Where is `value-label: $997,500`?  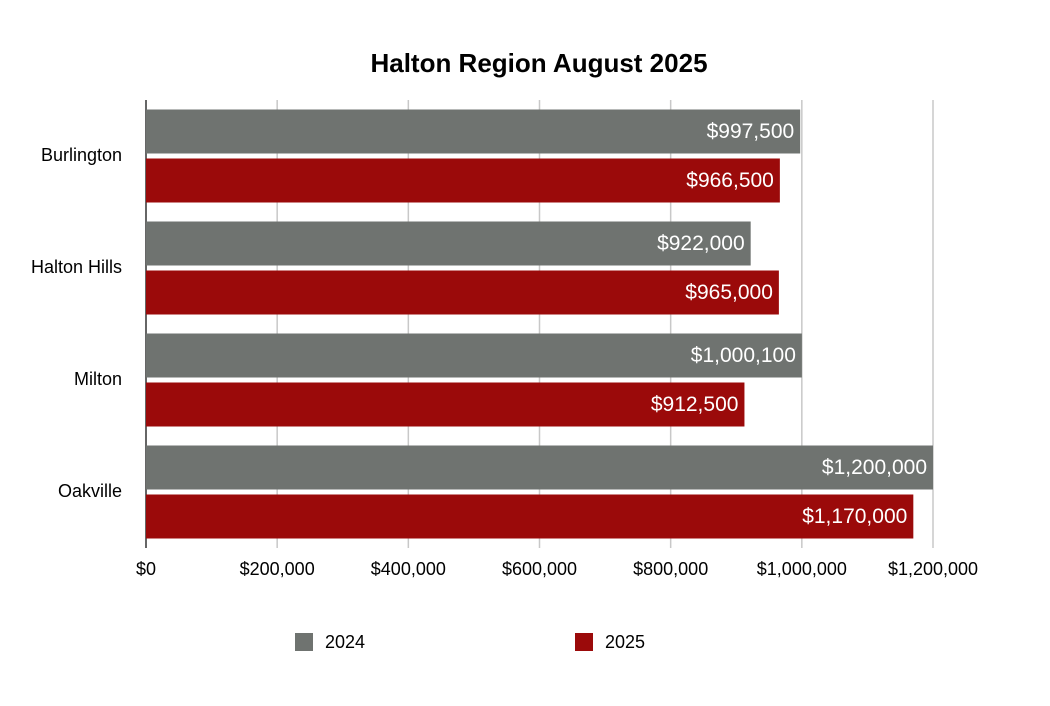
value-label: $997,500 is located at coordinates (751, 131).